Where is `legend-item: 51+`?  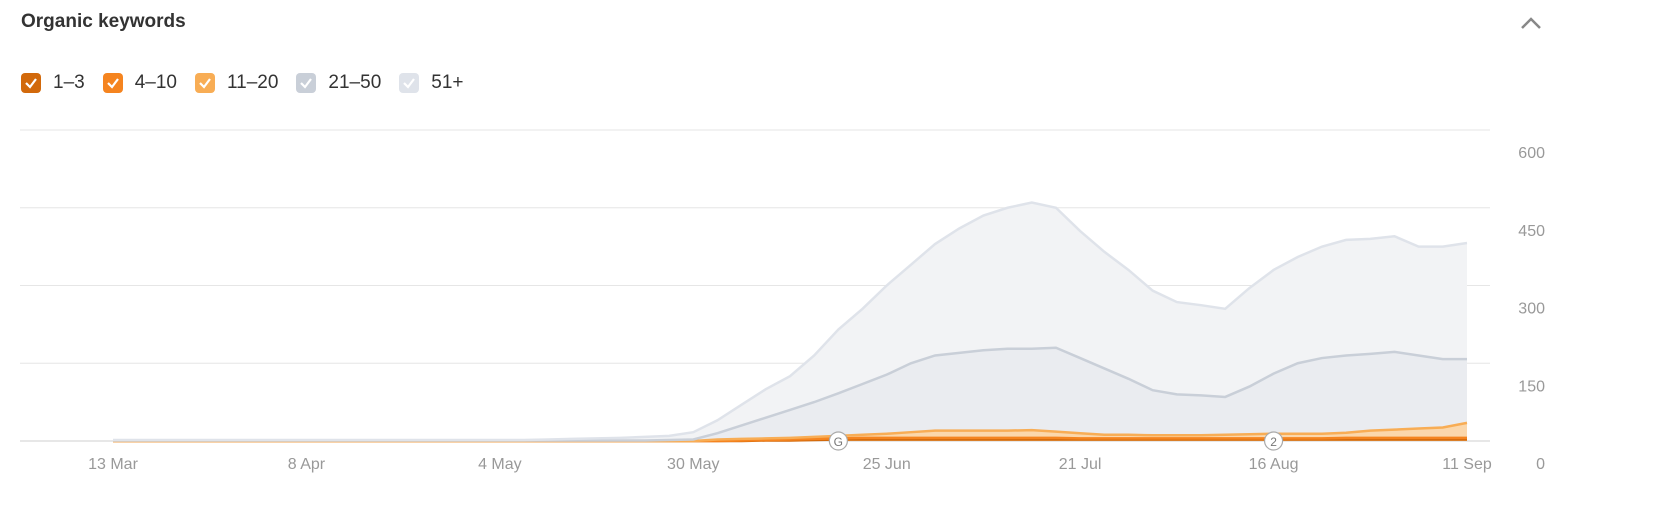 legend-item: 51+ is located at coordinates (431, 83).